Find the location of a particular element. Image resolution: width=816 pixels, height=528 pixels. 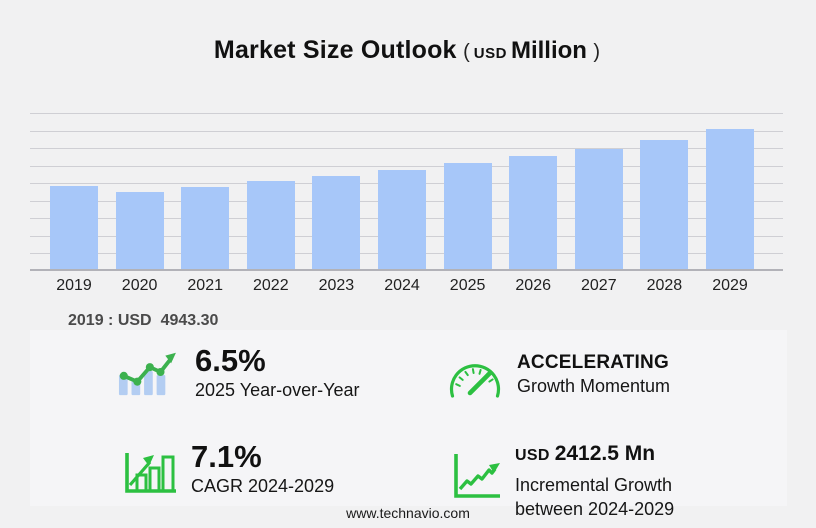

bar-chart-growth-icon is located at coordinates (148, 472).